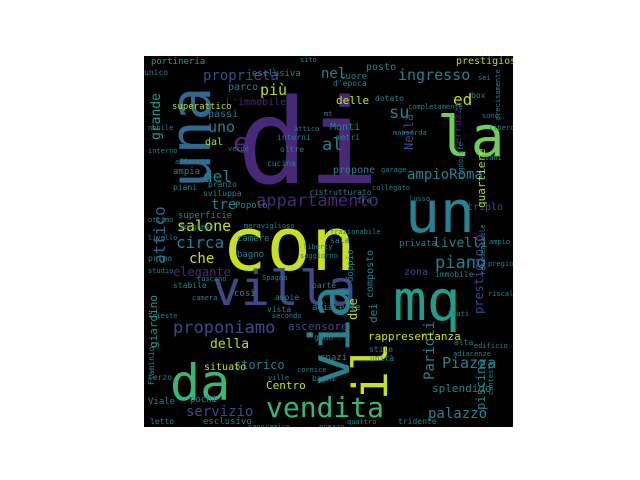 This screenshot has width=640, height=480. What do you see at coordinates (217, 176) in the screenshot?
I see `cloud-word: del` at bounding box center [217, 176].